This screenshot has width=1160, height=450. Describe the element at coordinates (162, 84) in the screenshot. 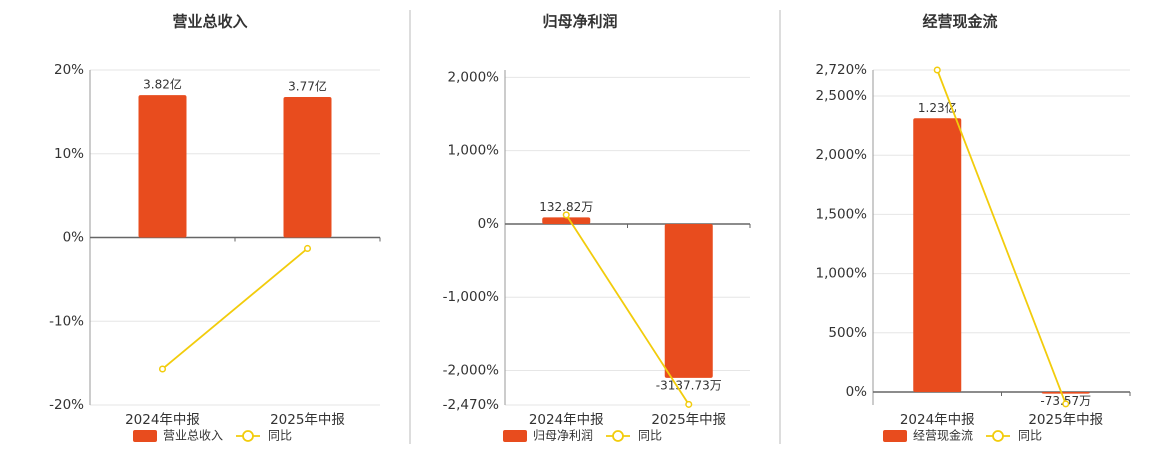

I see `data-label: 3.82亿` at that location.